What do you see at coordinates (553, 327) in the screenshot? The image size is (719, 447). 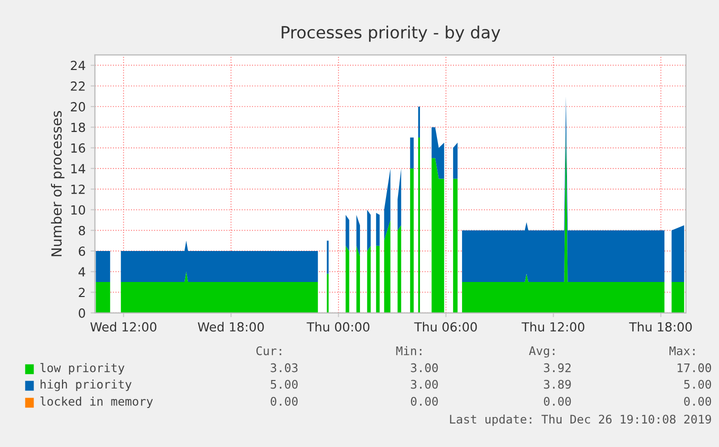 I see `x-tick-label: Thu 12:00` at bounding box center [553, 327].